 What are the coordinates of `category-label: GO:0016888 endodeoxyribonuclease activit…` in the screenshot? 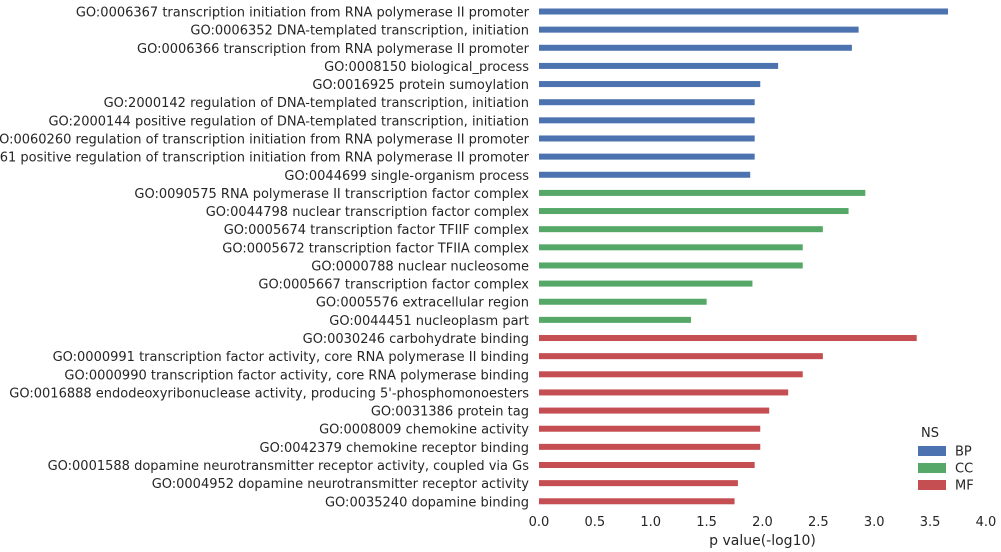 It's located at (269, 393).